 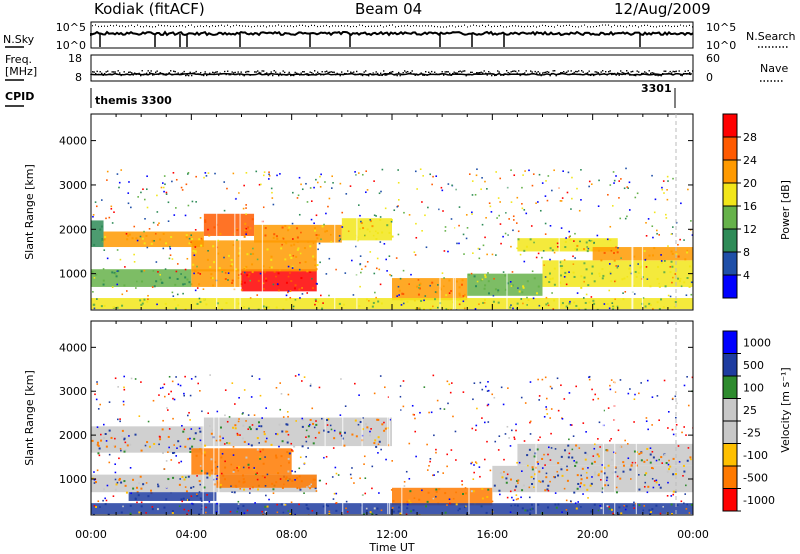 What do you see at coordinates (73, 347) in the screenshot?
I see `y-tick-label: 4000` at bounding box center [73, 347].